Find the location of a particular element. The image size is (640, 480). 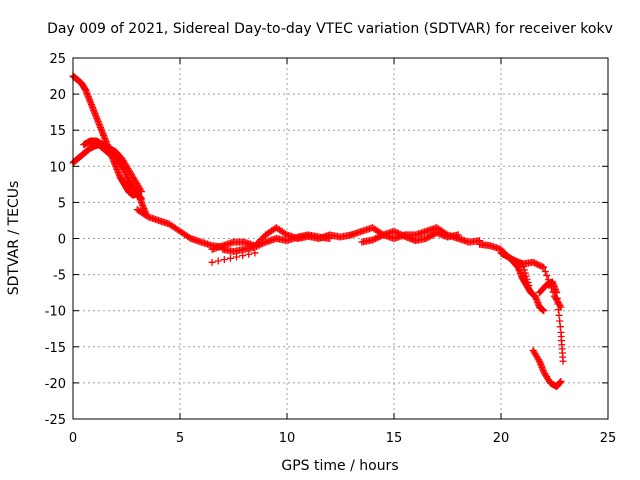

x-axis-label: GPS time / hours is located at coordinates (339, 466).